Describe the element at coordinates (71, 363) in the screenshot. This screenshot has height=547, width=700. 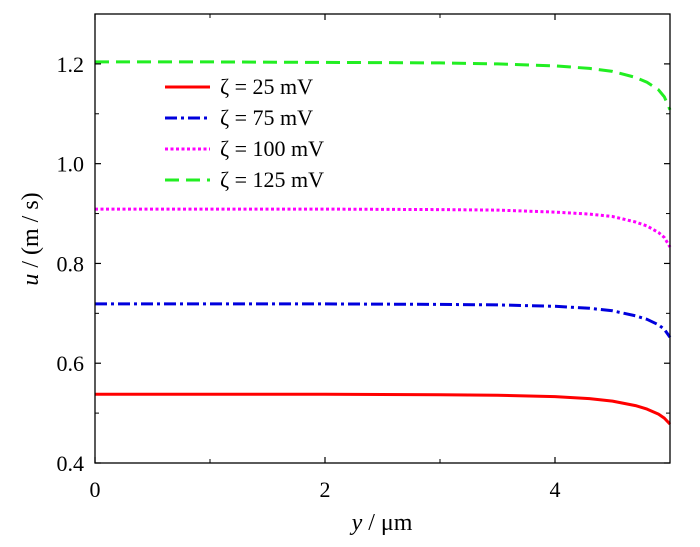
I see `y-tick-label: 0.6` at that location.